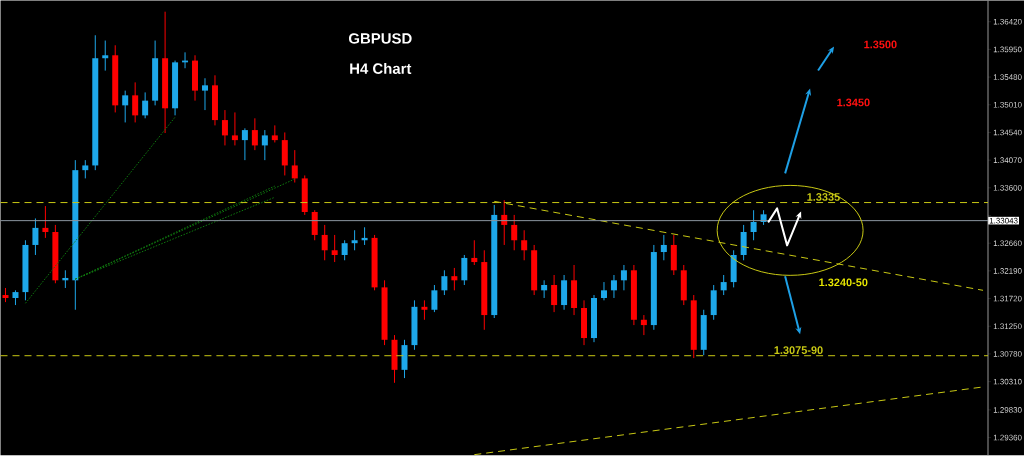 This screenshot has height=456, width=1024. What do you see at coordinates (823, 197) in the screenshot?
I see `ref-line-label: 1.3335` at bounding box center [823, 197].